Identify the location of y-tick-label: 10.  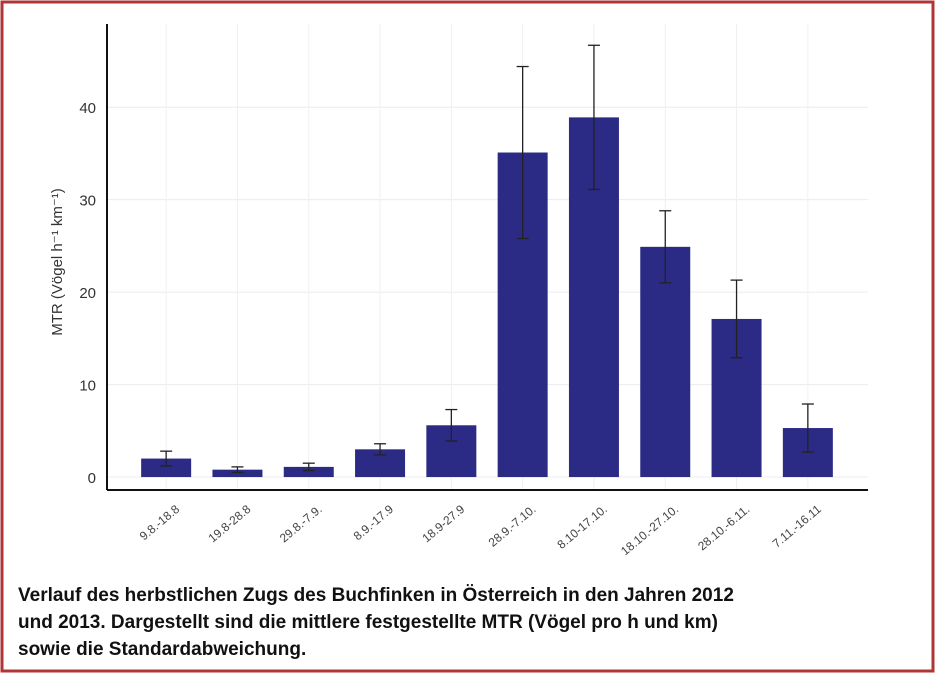
(87, 386).